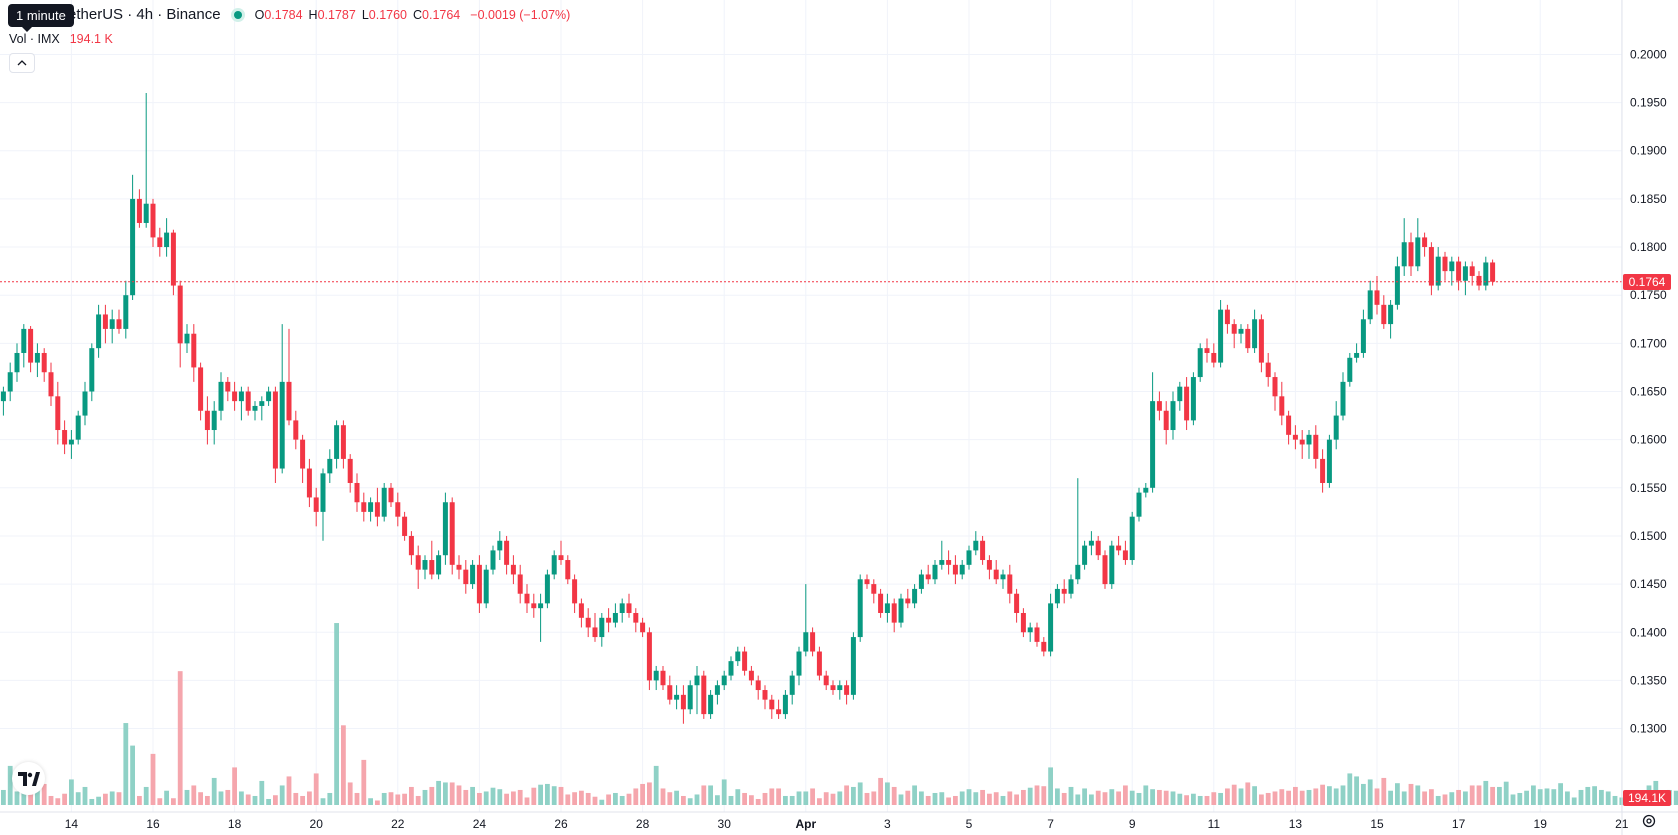 This screenshot has height=835, width=1678. What do you see at coordinates (1648, 151) in the screenshot?
I see `price-tick-label: 0.1900` at bounding box center [1648, 151].